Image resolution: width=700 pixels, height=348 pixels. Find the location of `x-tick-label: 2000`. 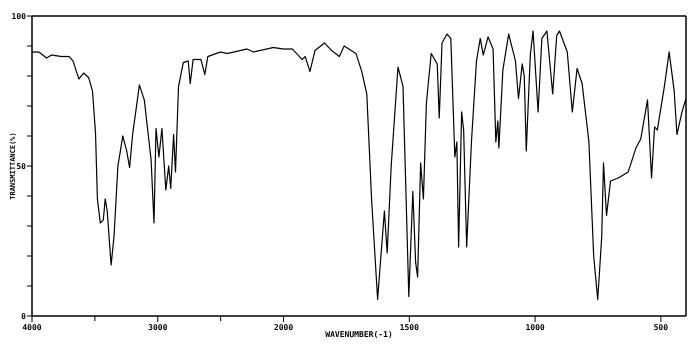

x-tick-label: 2000 is located at coordinates (284, 327).